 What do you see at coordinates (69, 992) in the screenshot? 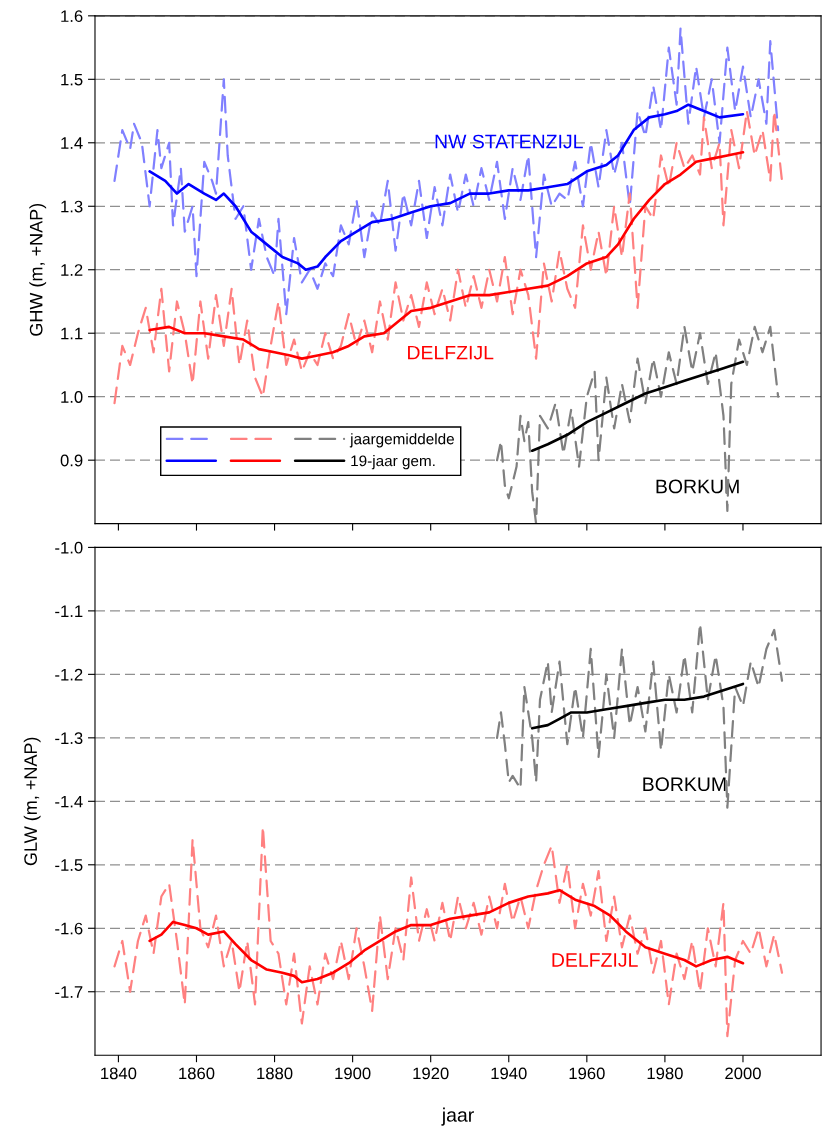
I see `y-tick-label: -1.7` at bounding box center [69, 992].